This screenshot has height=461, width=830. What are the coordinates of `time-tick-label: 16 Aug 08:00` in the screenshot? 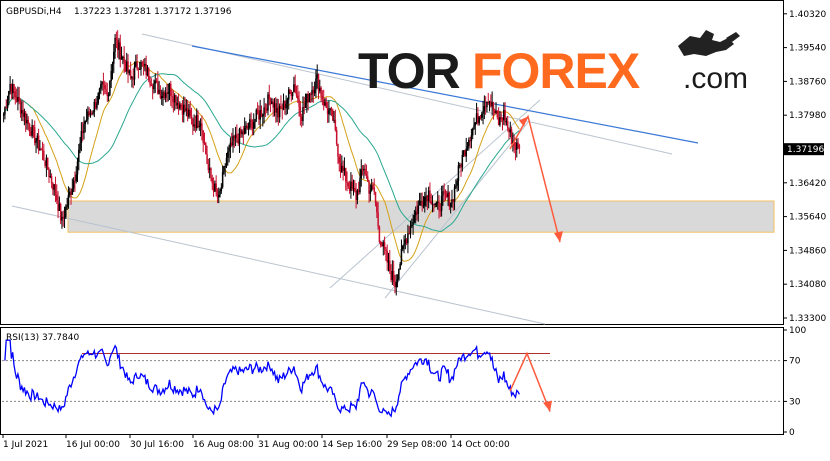 It's located at (223, 445).